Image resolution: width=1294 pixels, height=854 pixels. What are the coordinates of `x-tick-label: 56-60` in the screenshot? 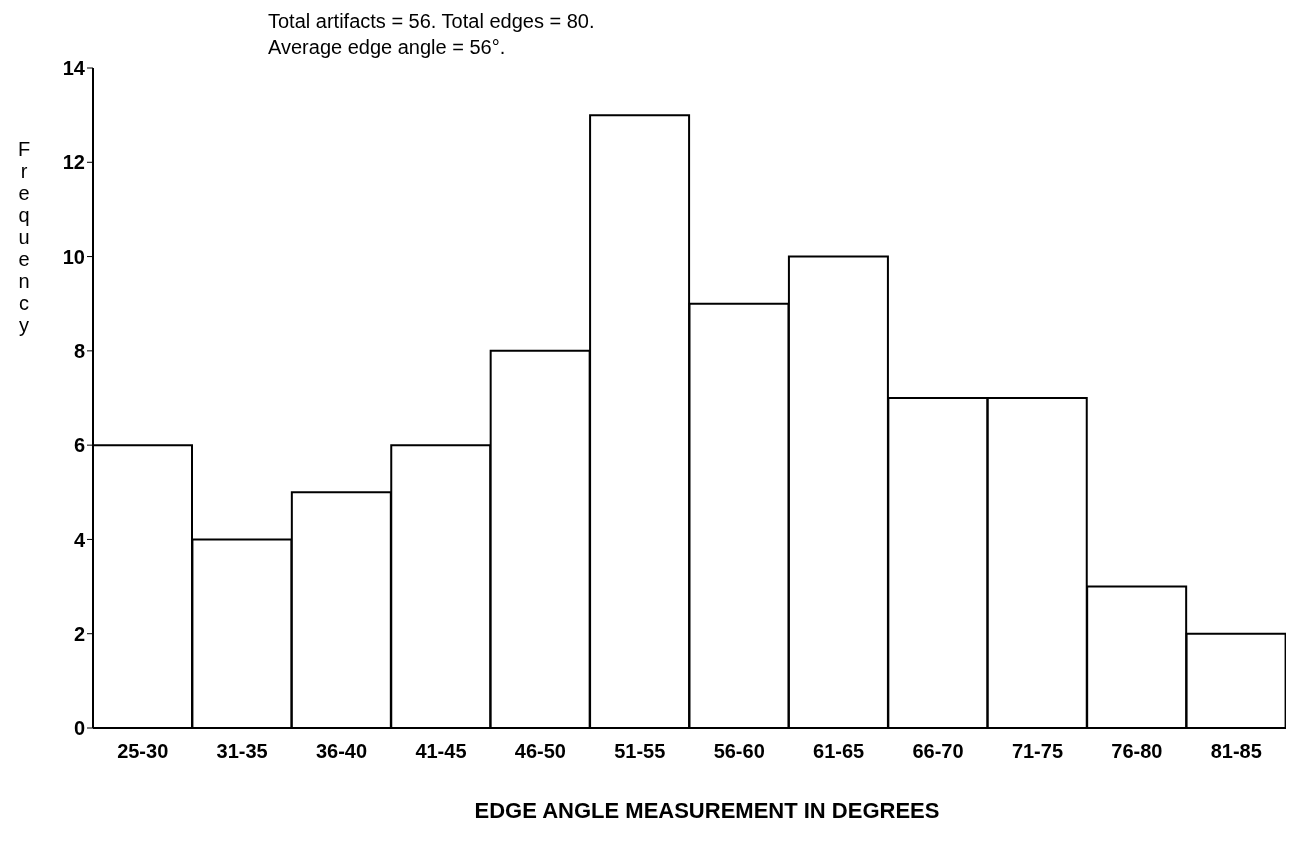 It's located at (739, 751).